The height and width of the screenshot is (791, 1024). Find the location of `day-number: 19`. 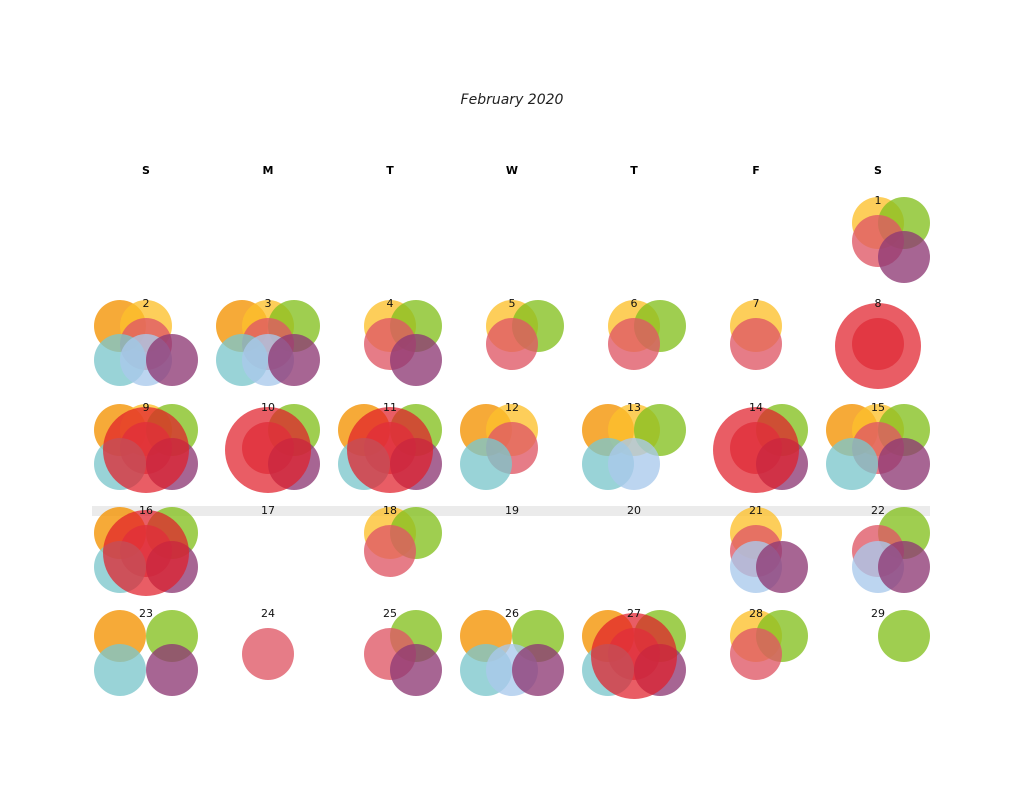

day-number: 19 is located at coordinates (512, 510).